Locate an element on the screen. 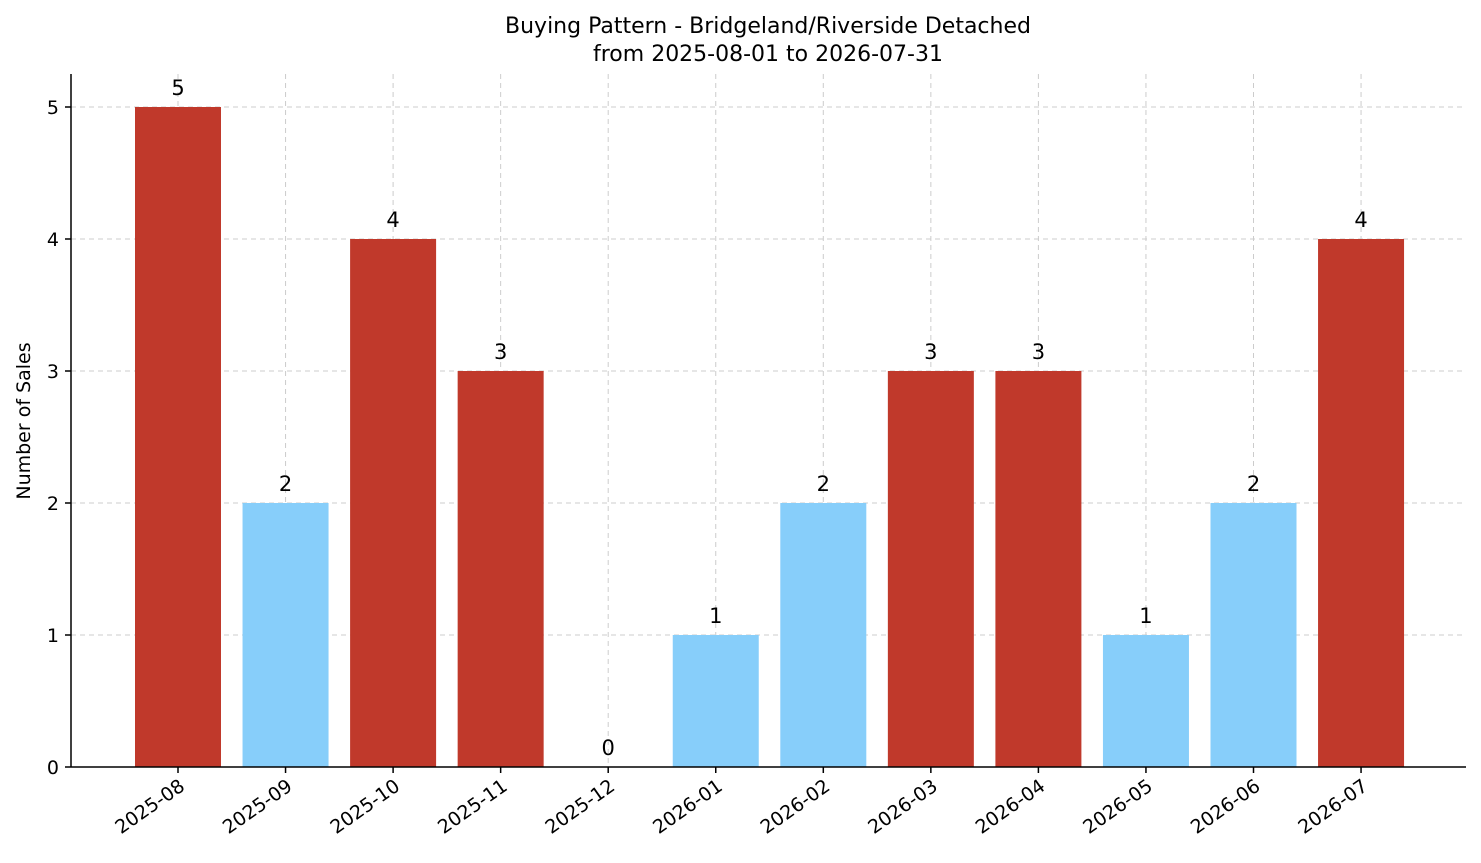 The height and width of the screenshot is (863, 1481). y-tick-label: 3 is located at coordinates (53, 372).